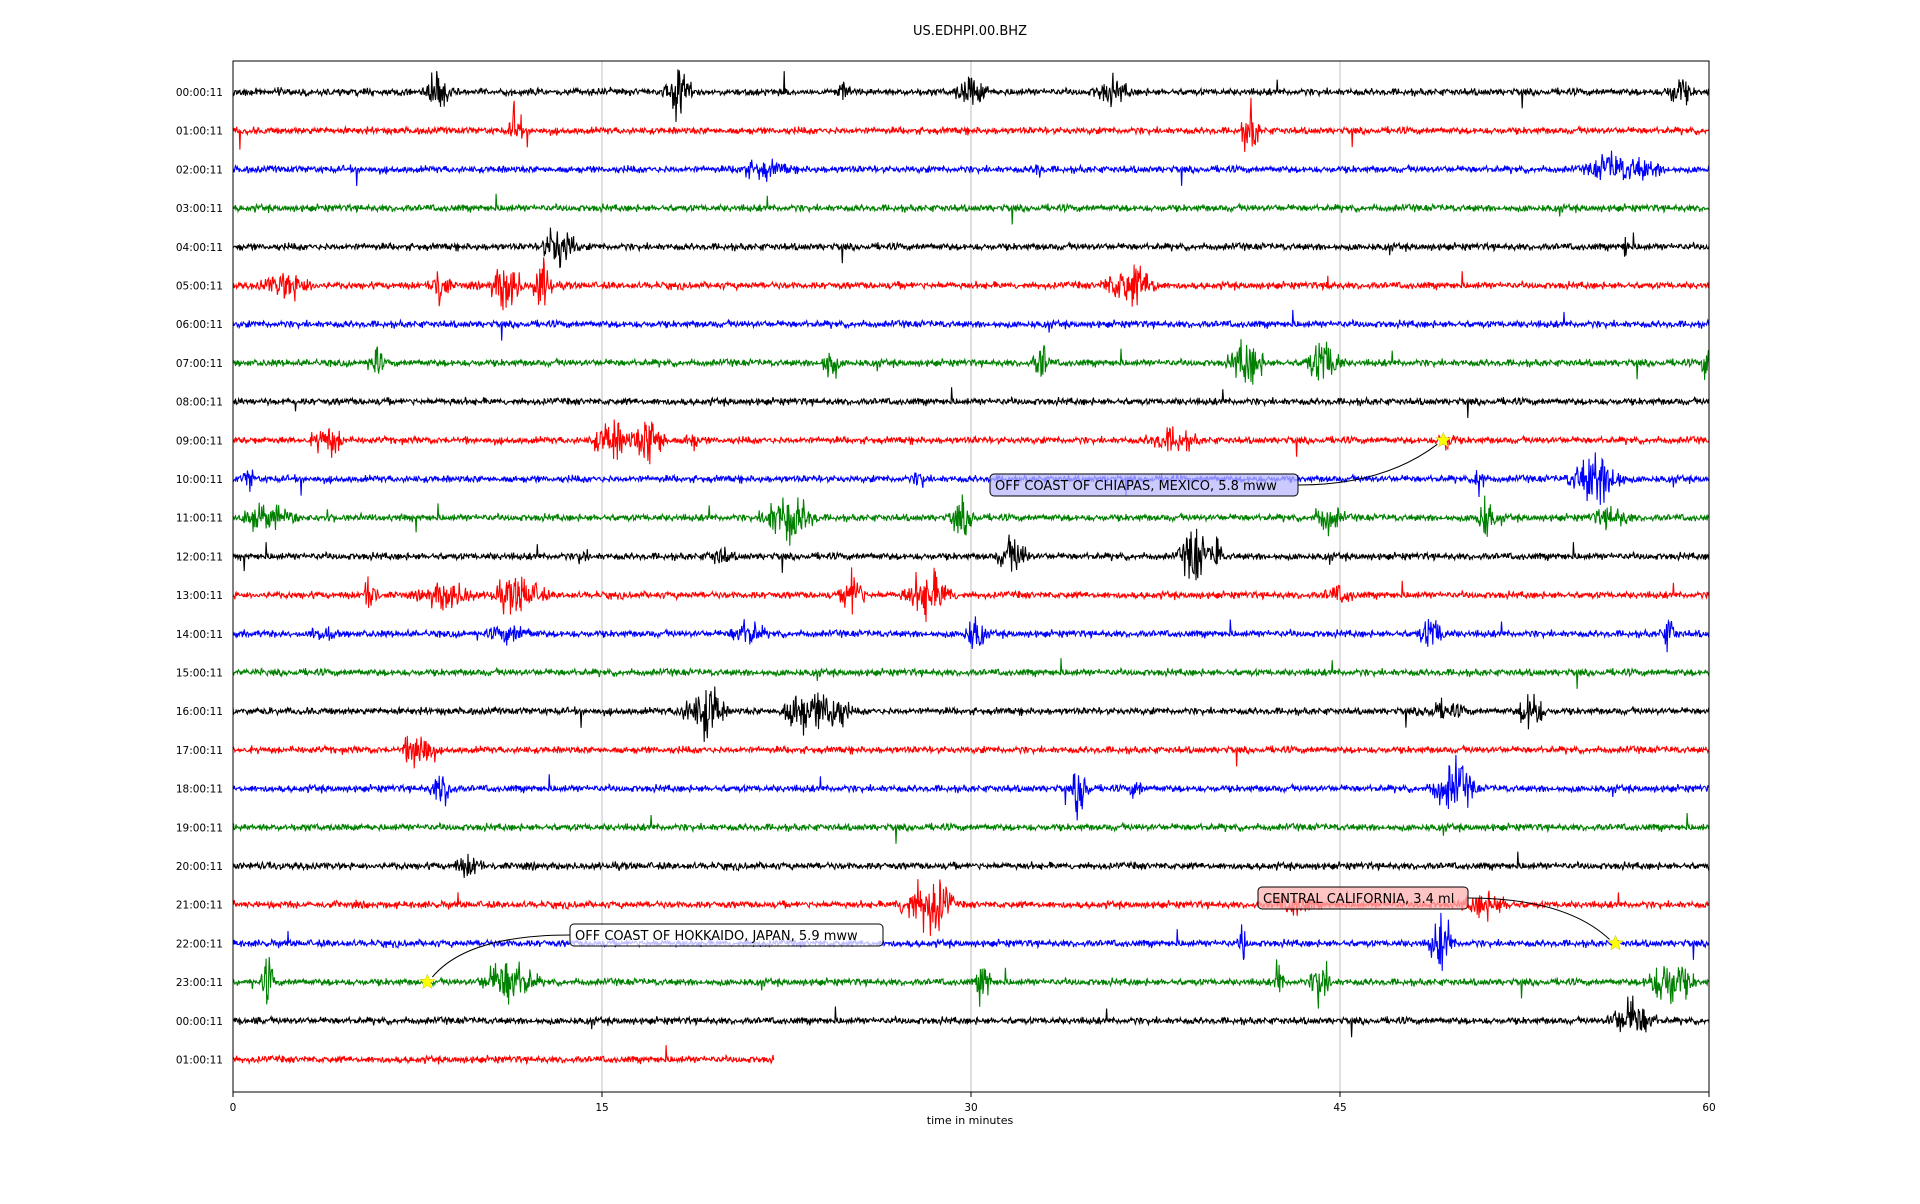 The image size is (1920, 1204). Describe the element at coordinates (1136, 486) in the screenshot. I see `event-label: OFF COAST OF CHIAPAS, MEXICO, 5.8 mww` at that location.